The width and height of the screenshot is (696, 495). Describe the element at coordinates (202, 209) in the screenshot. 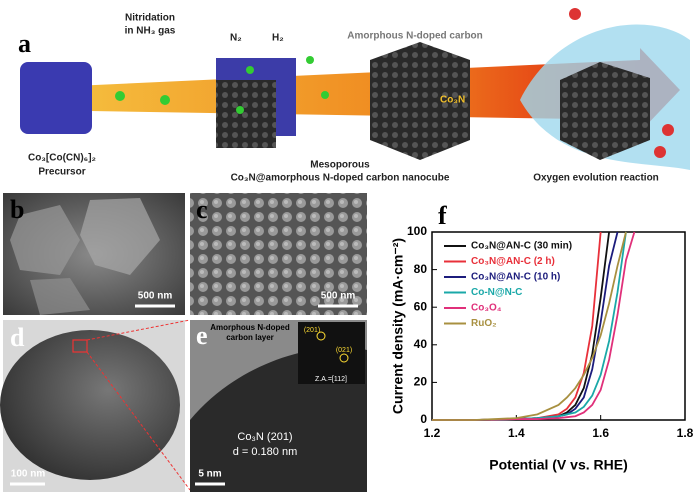

I see `panel-label: c` at that location.